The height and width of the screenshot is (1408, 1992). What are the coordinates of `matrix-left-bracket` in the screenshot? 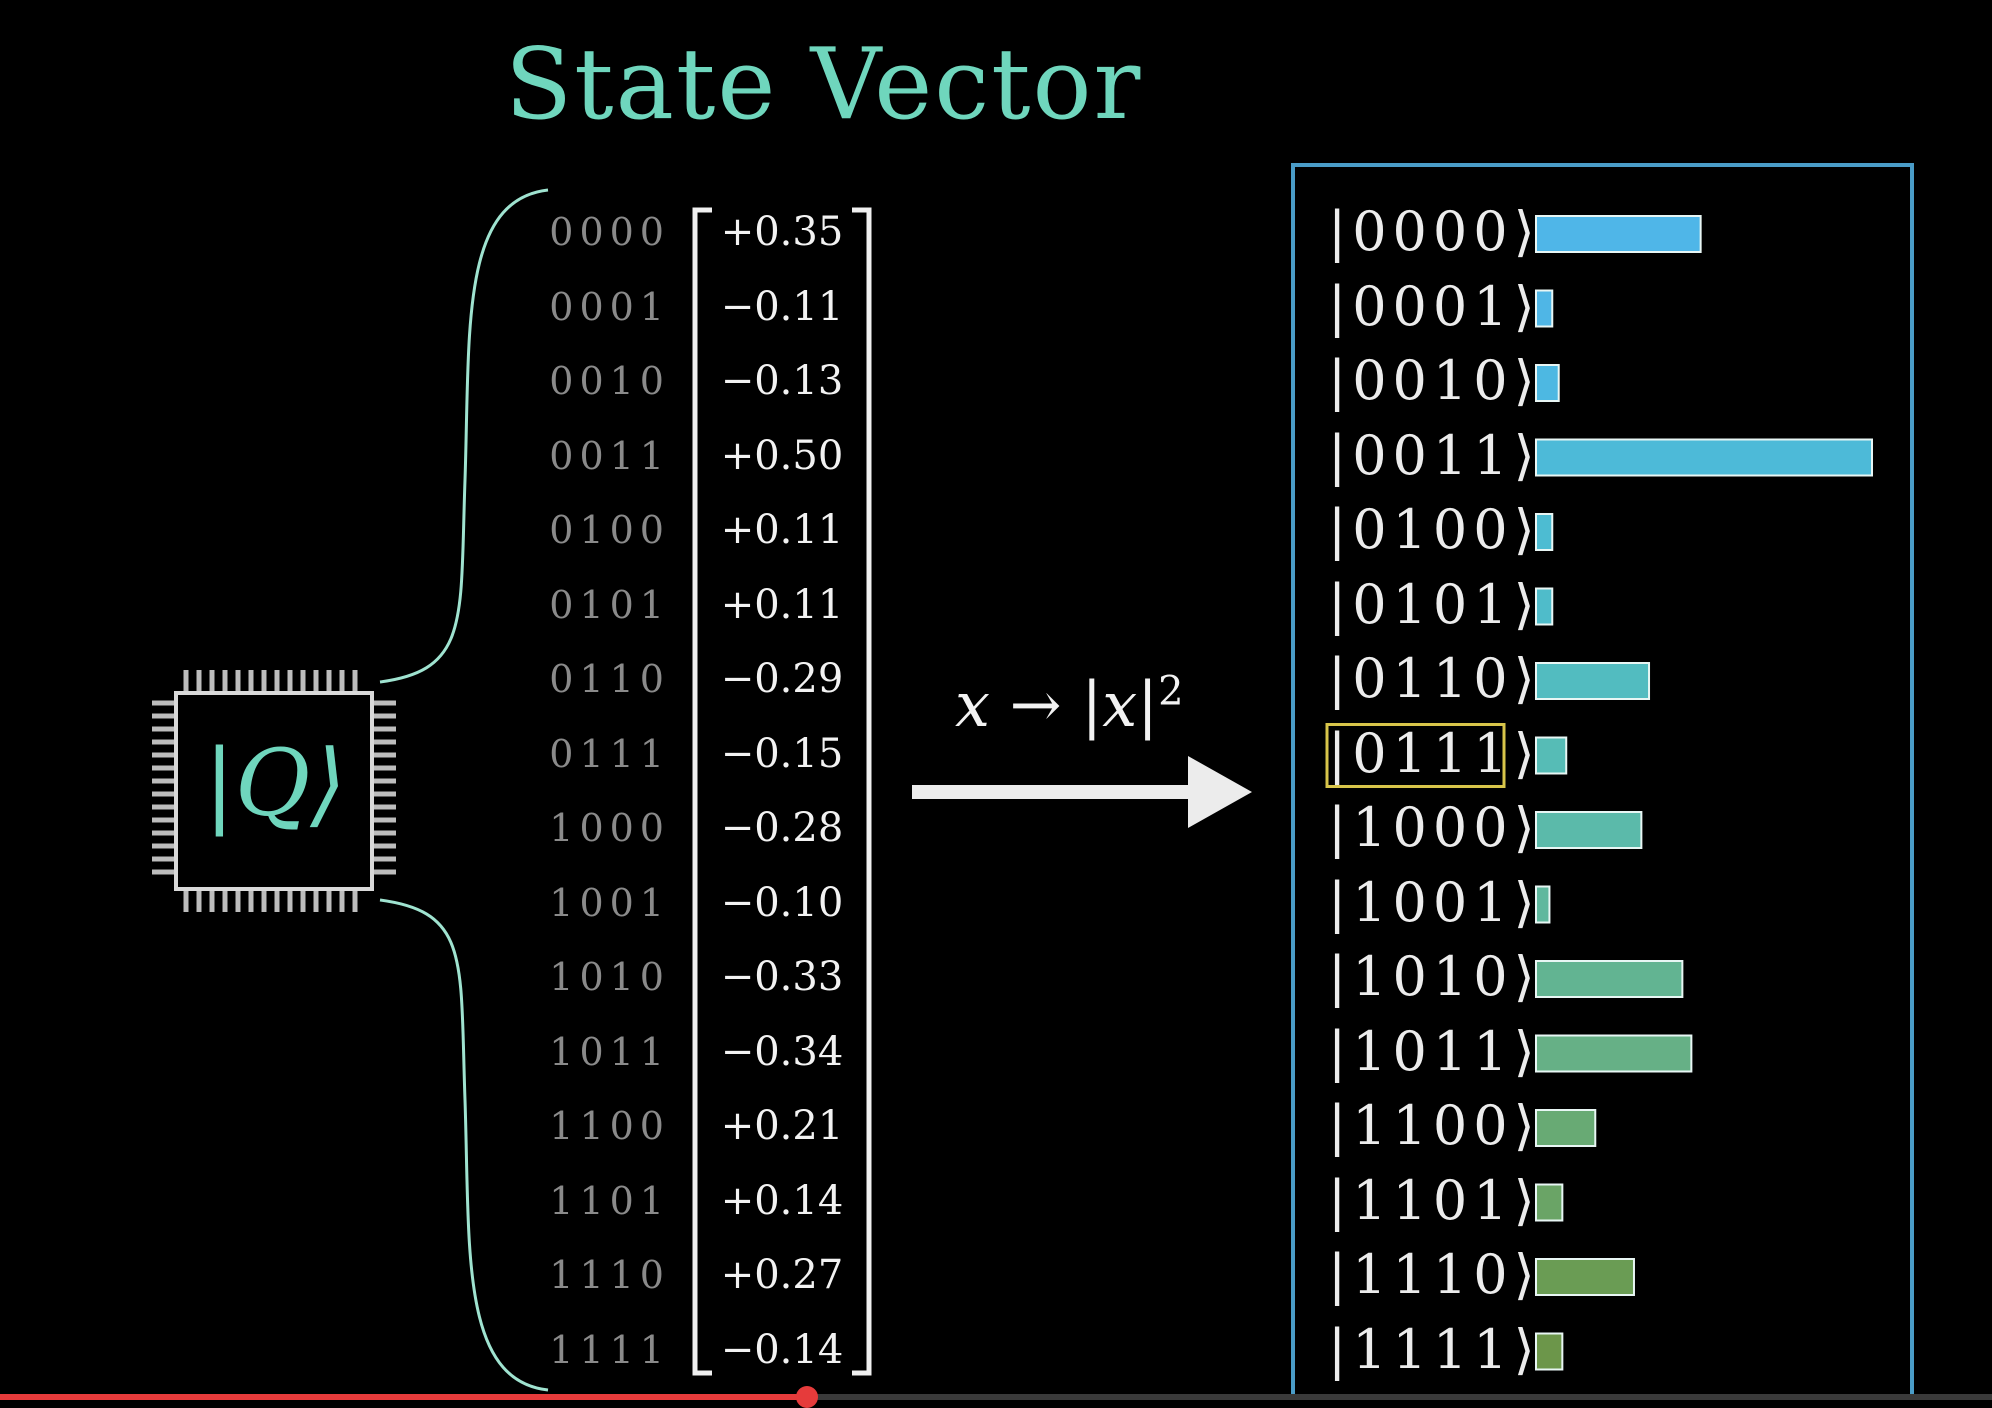 It's located at (702, 791).